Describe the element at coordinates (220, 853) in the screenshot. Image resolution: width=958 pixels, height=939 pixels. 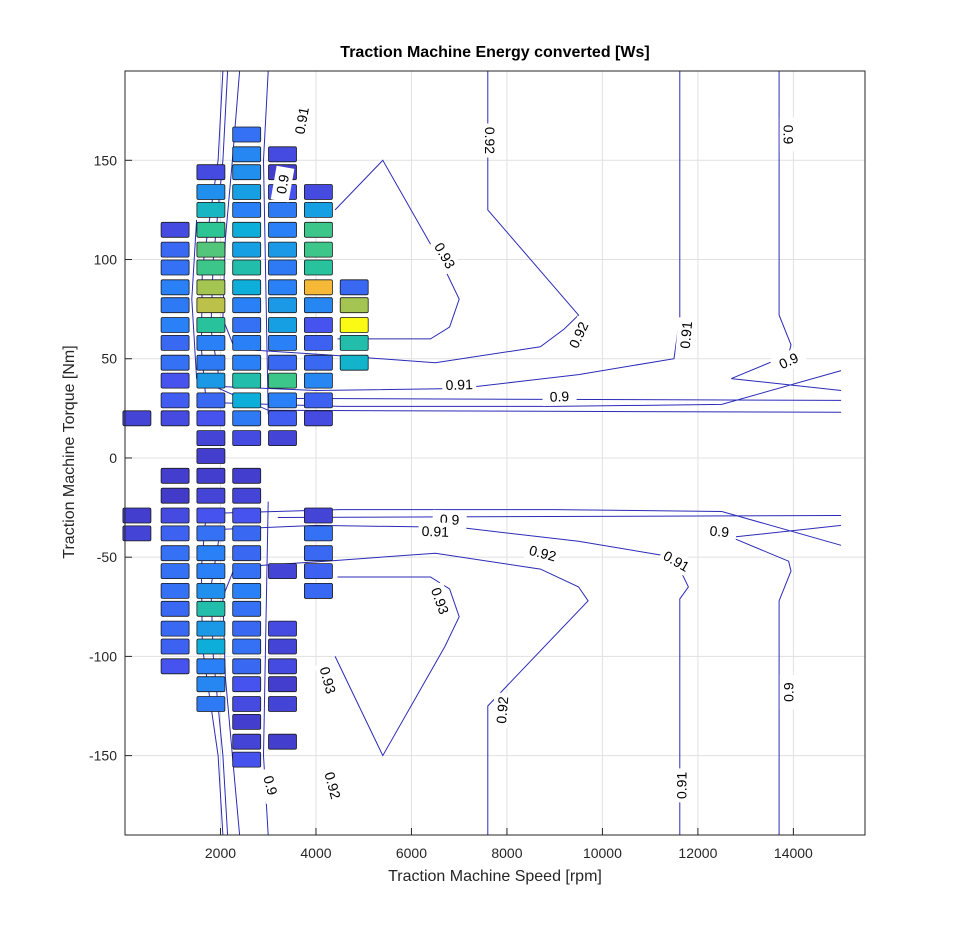
I see `x-tick-label: 2000` at that location.